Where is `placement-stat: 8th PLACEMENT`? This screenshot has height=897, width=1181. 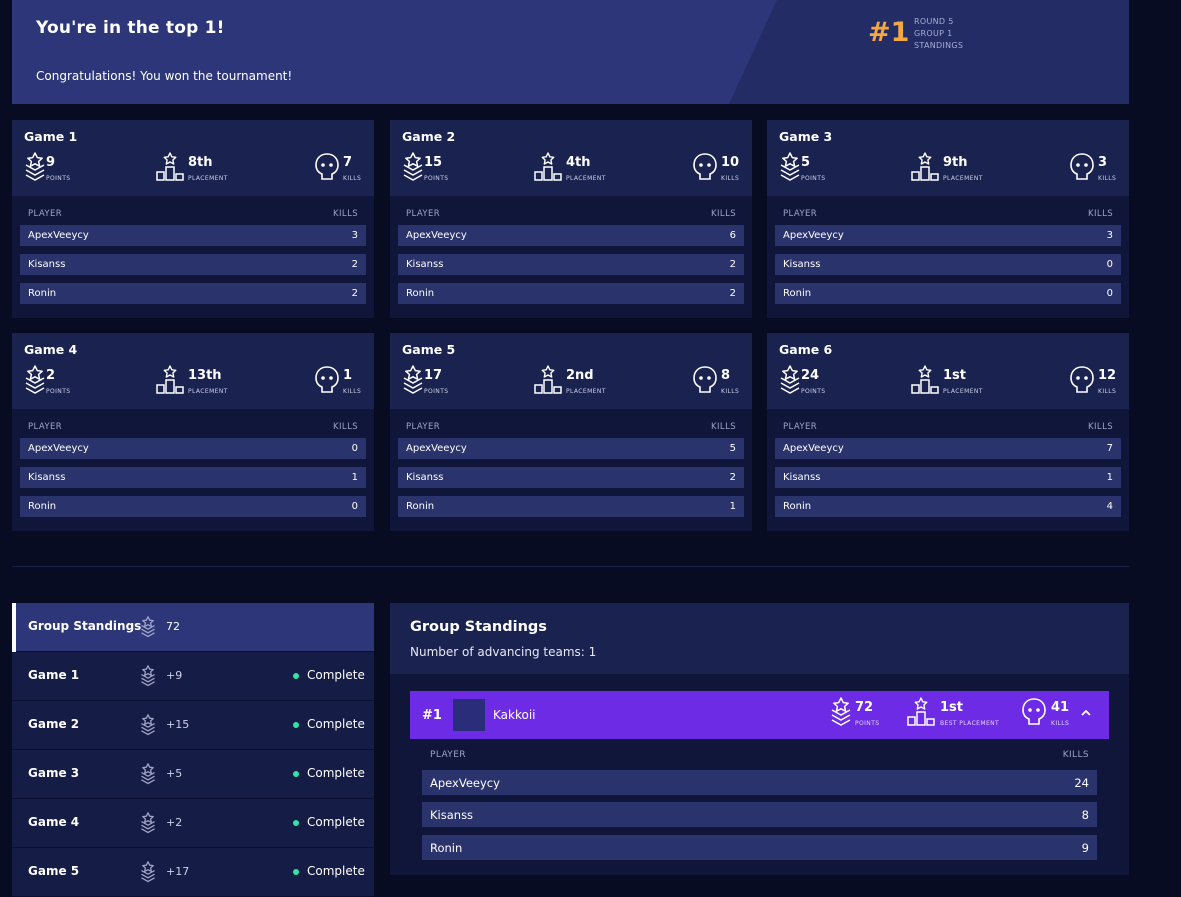
placement-stat: 8th PLACEMENT is located at coordinates (206, 168).